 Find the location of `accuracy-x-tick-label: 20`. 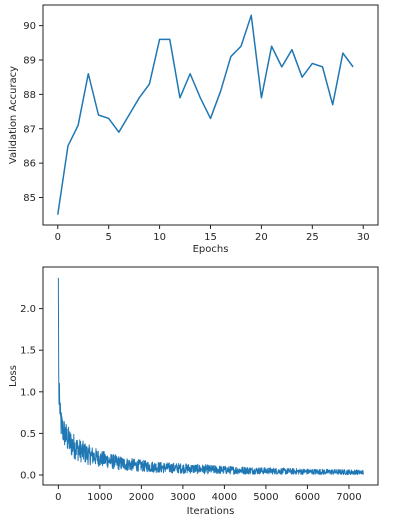

accuracy-x-tick-label: 20 is located at coordinates (261, 237).